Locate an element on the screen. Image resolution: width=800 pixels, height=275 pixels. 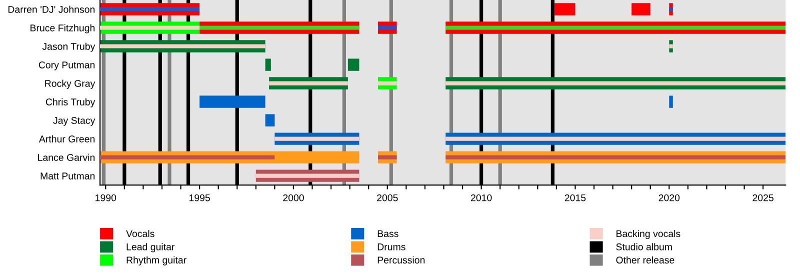
y-tick-label: Bruce Fitzhugh is located at coordinates (62, 29).